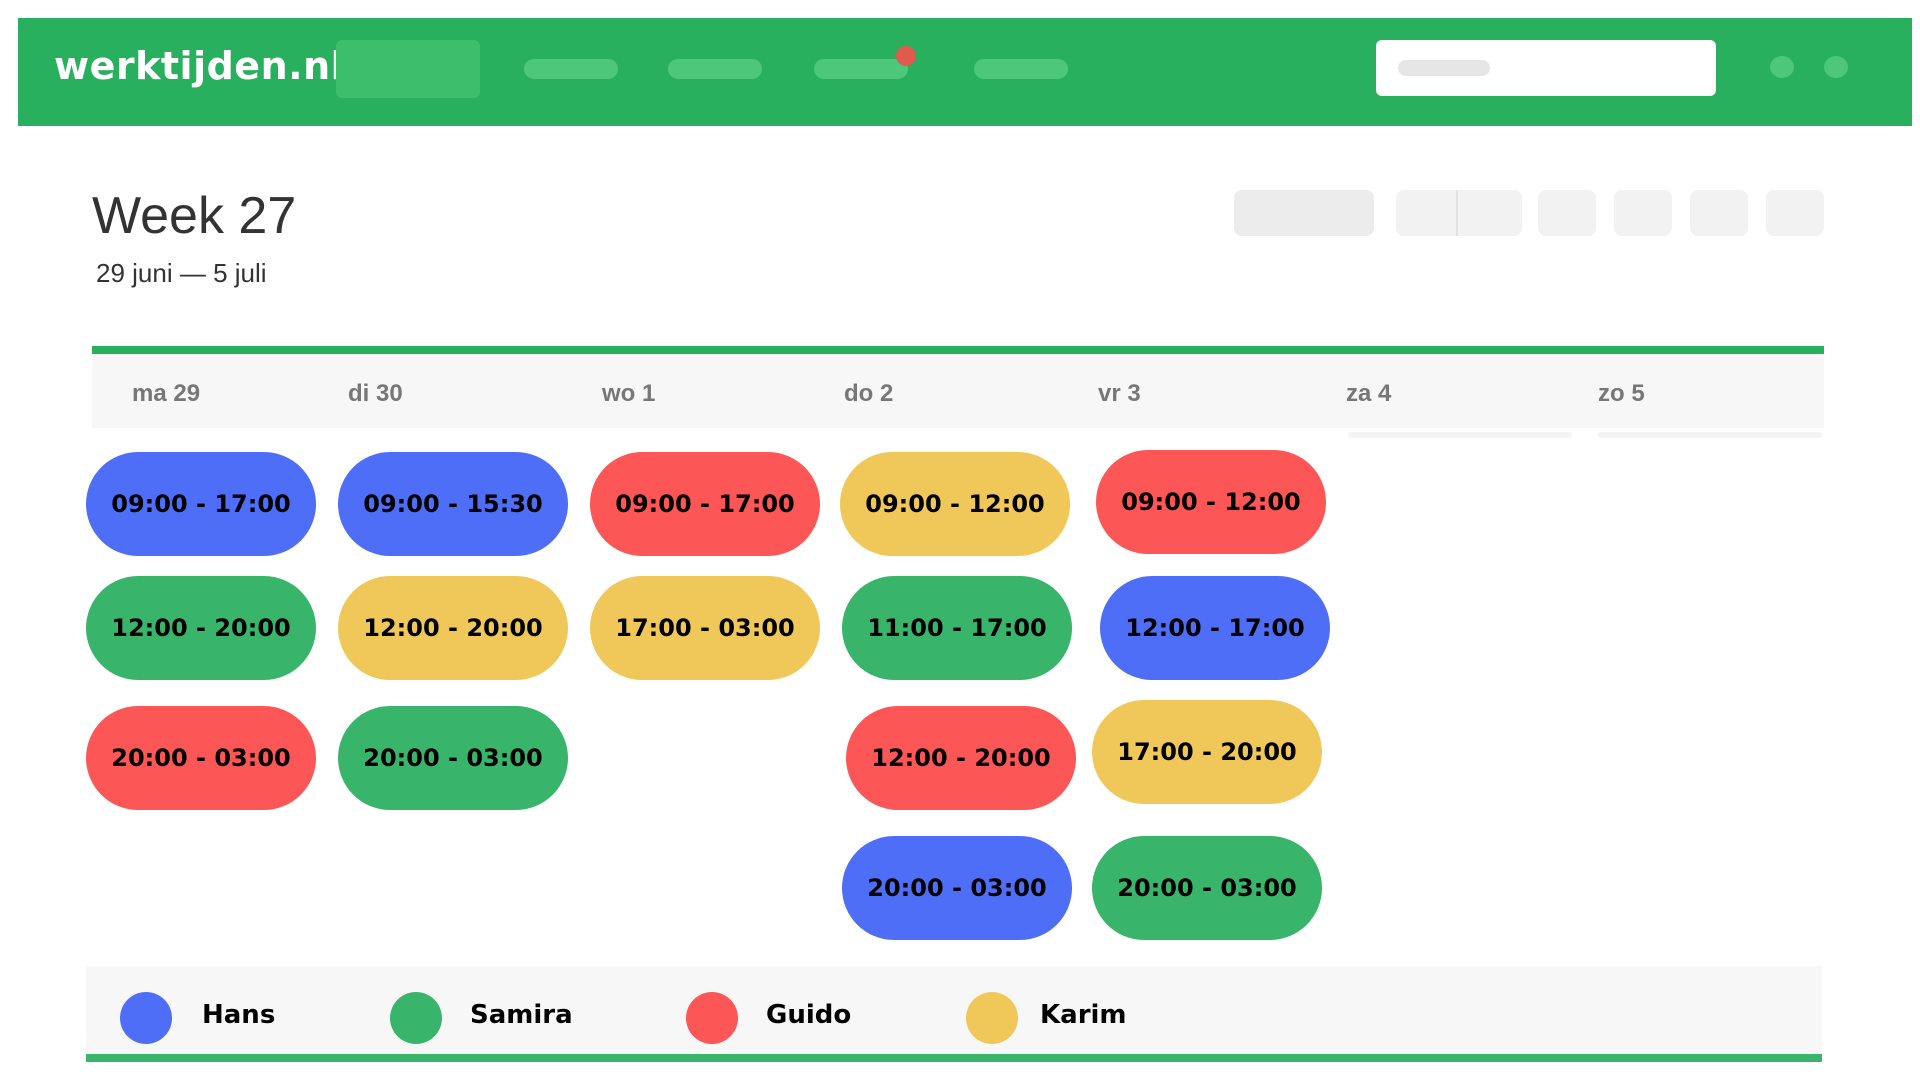 Image resolution: width=1920 pixels, height=1080 pixels. Describe the element at coordinates (809, 1015) in the screenshot. I see `legend-label: Guido` at that location.